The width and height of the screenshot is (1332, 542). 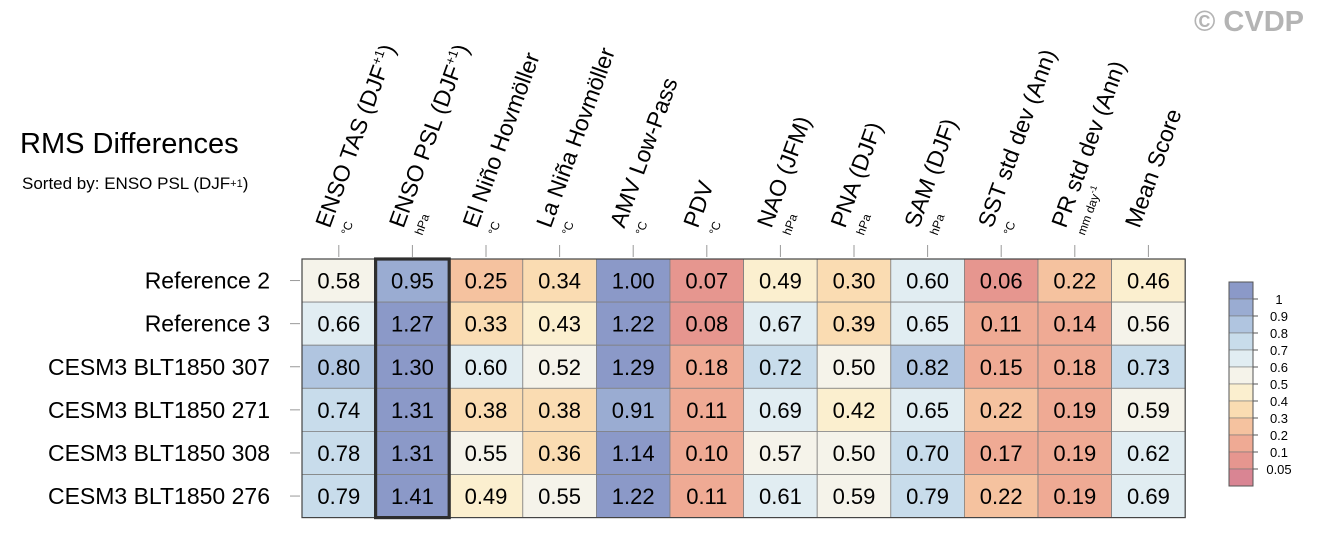 I want to click on cell-value-label: 1.30, so click(x=412, y=367).